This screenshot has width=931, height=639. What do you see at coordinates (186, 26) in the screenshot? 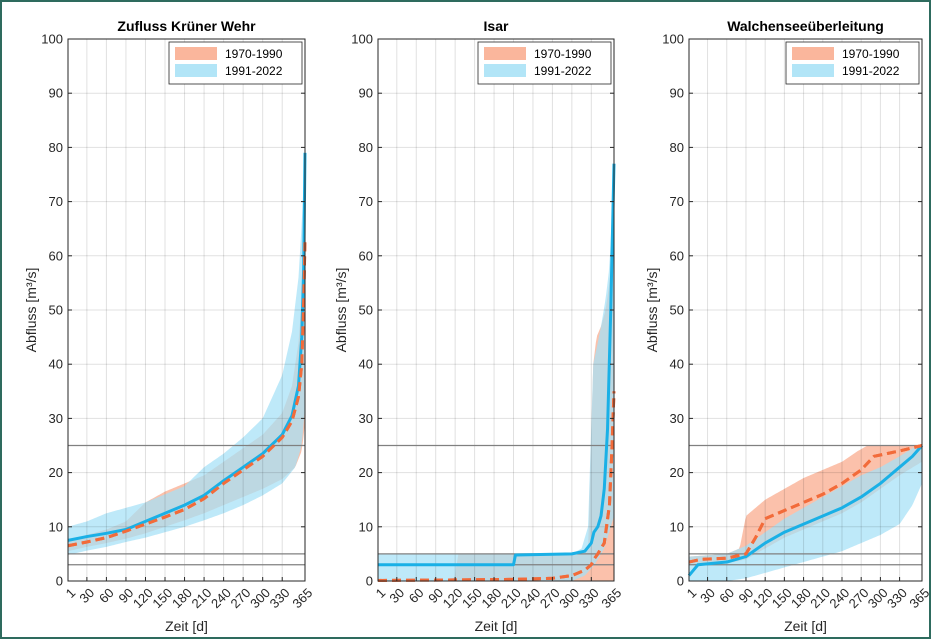
I see `chart-title: Zufluss Krüner Wehr` at bounding box center [186, 26].